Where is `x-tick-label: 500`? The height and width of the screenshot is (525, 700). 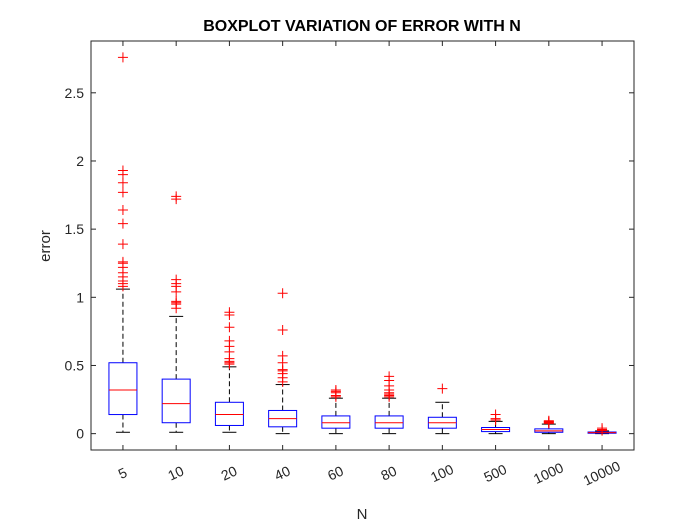
x-tick-label: 500 is located at coordinates (495, 473).